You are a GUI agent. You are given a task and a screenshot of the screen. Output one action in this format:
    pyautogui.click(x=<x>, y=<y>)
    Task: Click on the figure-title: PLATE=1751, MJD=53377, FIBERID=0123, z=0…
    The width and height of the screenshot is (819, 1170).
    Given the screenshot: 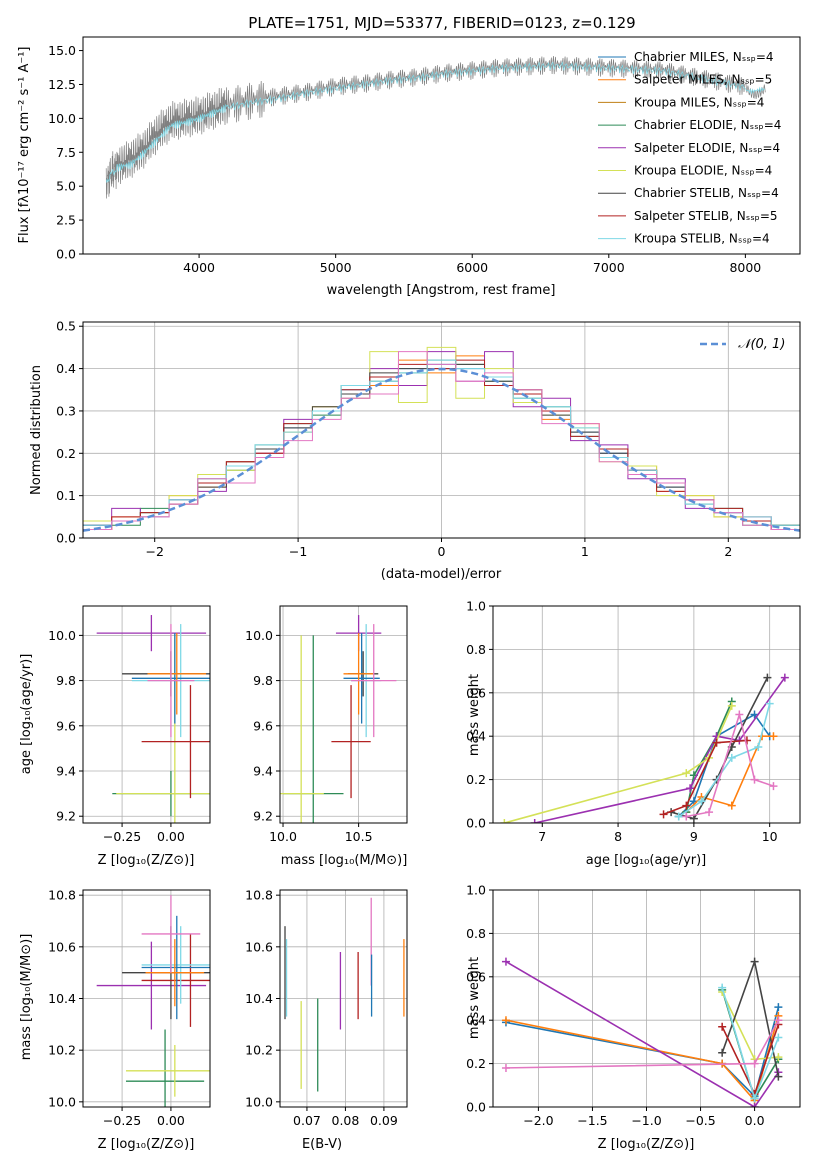 What is the action you would take?
    pyautogui.click(x=441, y=23)
    